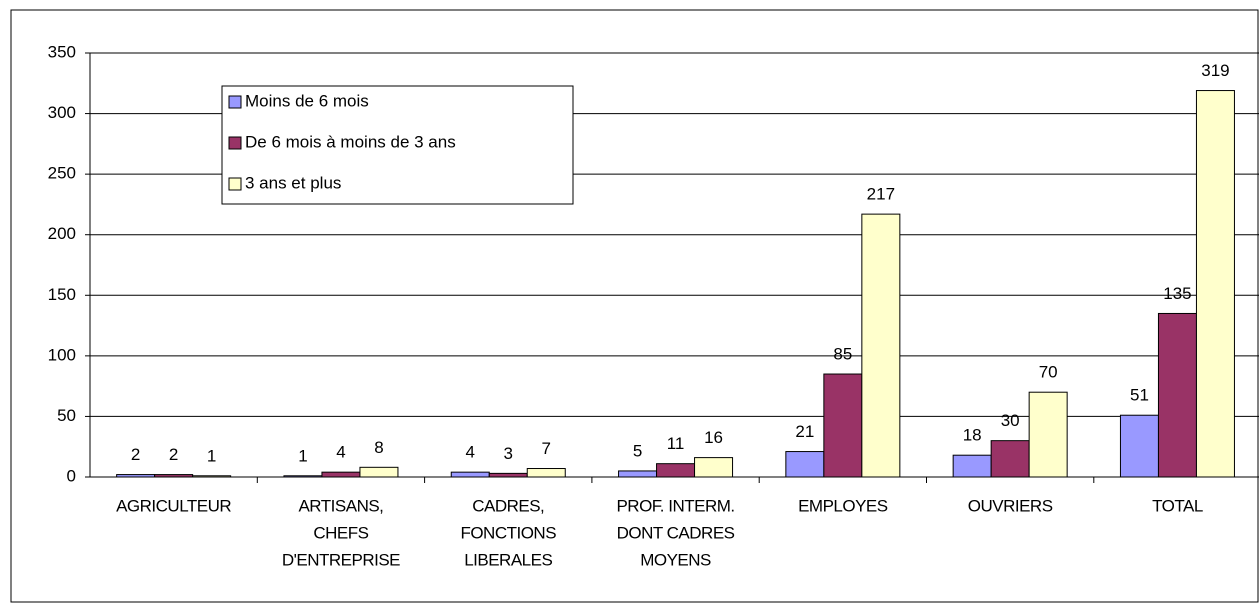  Describe the element at coordinates (804, 431) in the screenshot. I see `value-label: 21` at that location.